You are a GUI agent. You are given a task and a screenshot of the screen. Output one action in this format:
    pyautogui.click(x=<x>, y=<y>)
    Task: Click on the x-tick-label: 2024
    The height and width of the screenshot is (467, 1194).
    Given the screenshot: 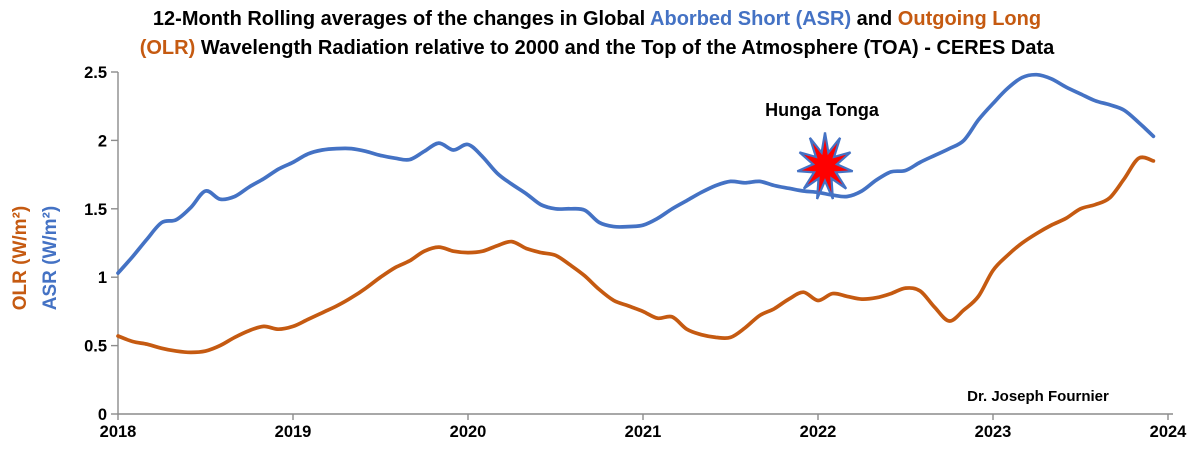 What is the action you would take?
    pyautogui.click(x=1169, y=432)
    